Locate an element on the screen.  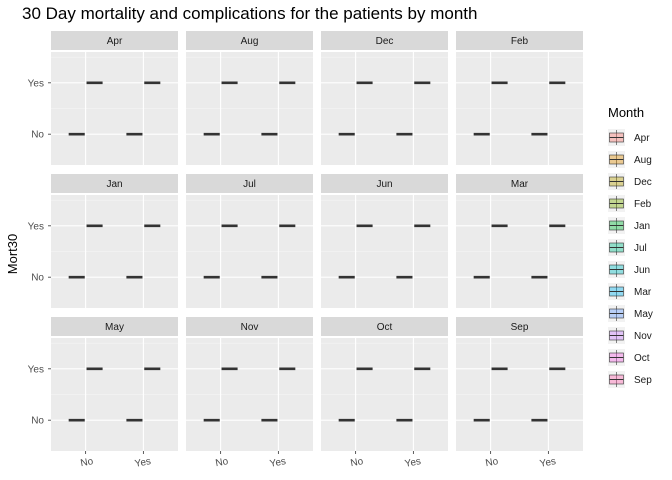
facet-panel-sep: Sep No Yes is located at coordinates (519, 393).